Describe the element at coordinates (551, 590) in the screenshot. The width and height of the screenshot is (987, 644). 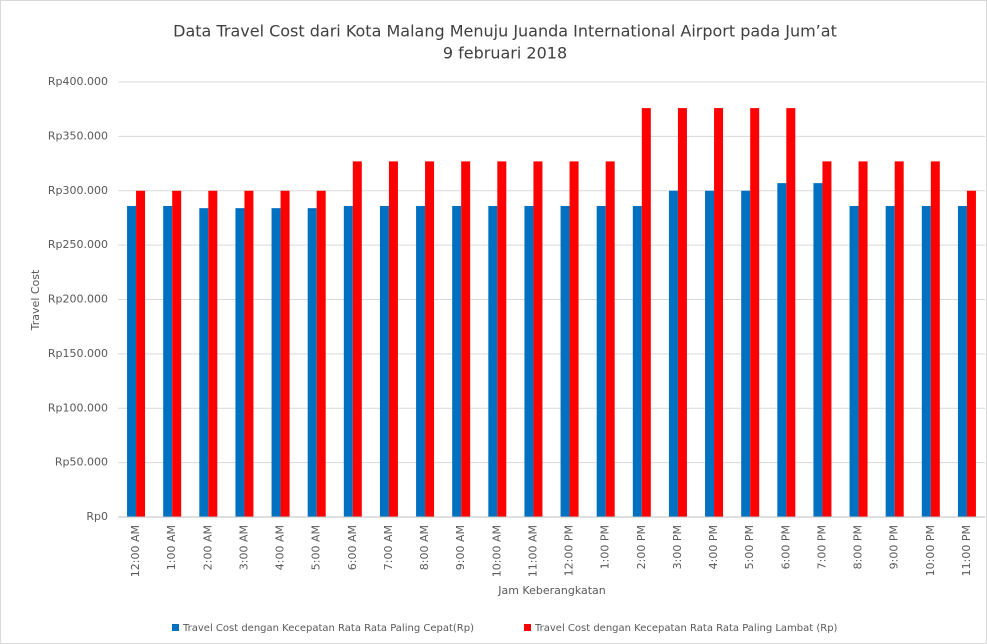
I see `x-axis-label: Jam Keberangkatan` at that location.